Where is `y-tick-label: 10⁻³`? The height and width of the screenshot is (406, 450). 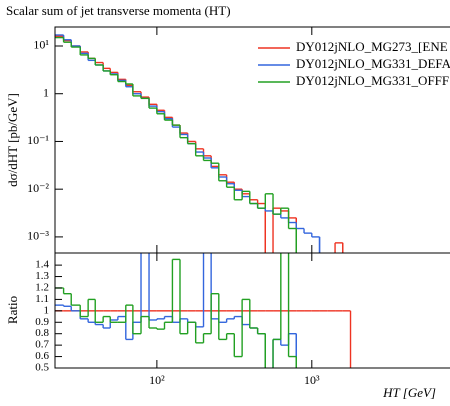
y-tick-label: 10⁻³ is located at coordinates (38, 236).